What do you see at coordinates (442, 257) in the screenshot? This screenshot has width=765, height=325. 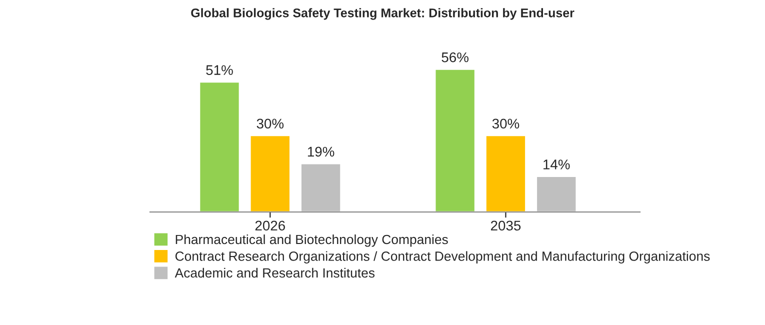 I see `legend-label: Contract Research Organizations / Contract Development and Manufacturing Organizations` at bounding box center [442, 257].